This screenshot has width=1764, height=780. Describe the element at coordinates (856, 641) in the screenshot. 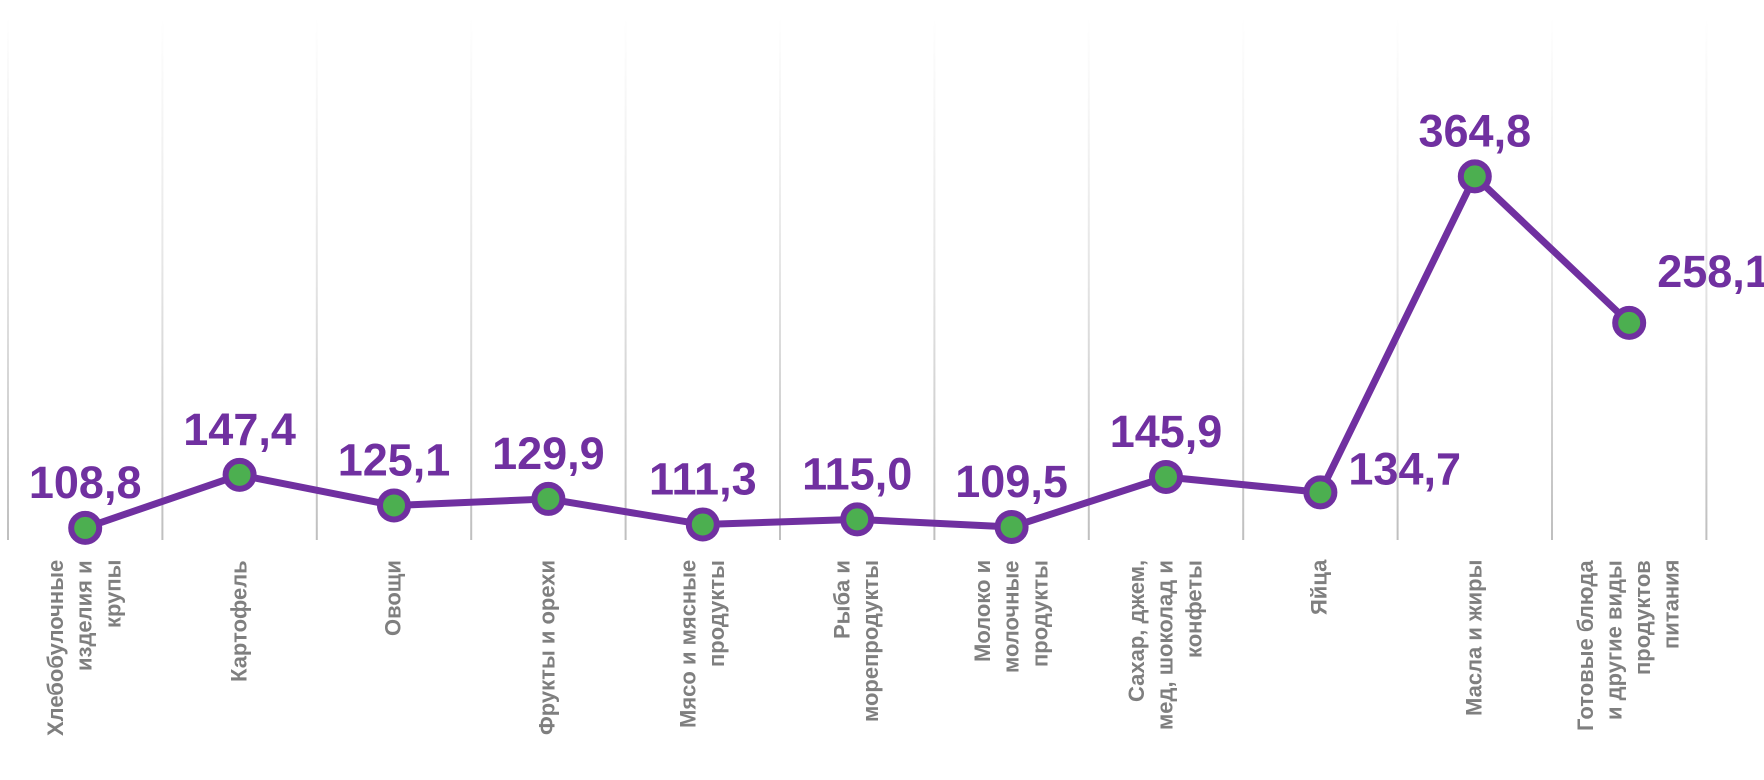

I see `x-tick-label: Рыба и морепродукты` at that location.